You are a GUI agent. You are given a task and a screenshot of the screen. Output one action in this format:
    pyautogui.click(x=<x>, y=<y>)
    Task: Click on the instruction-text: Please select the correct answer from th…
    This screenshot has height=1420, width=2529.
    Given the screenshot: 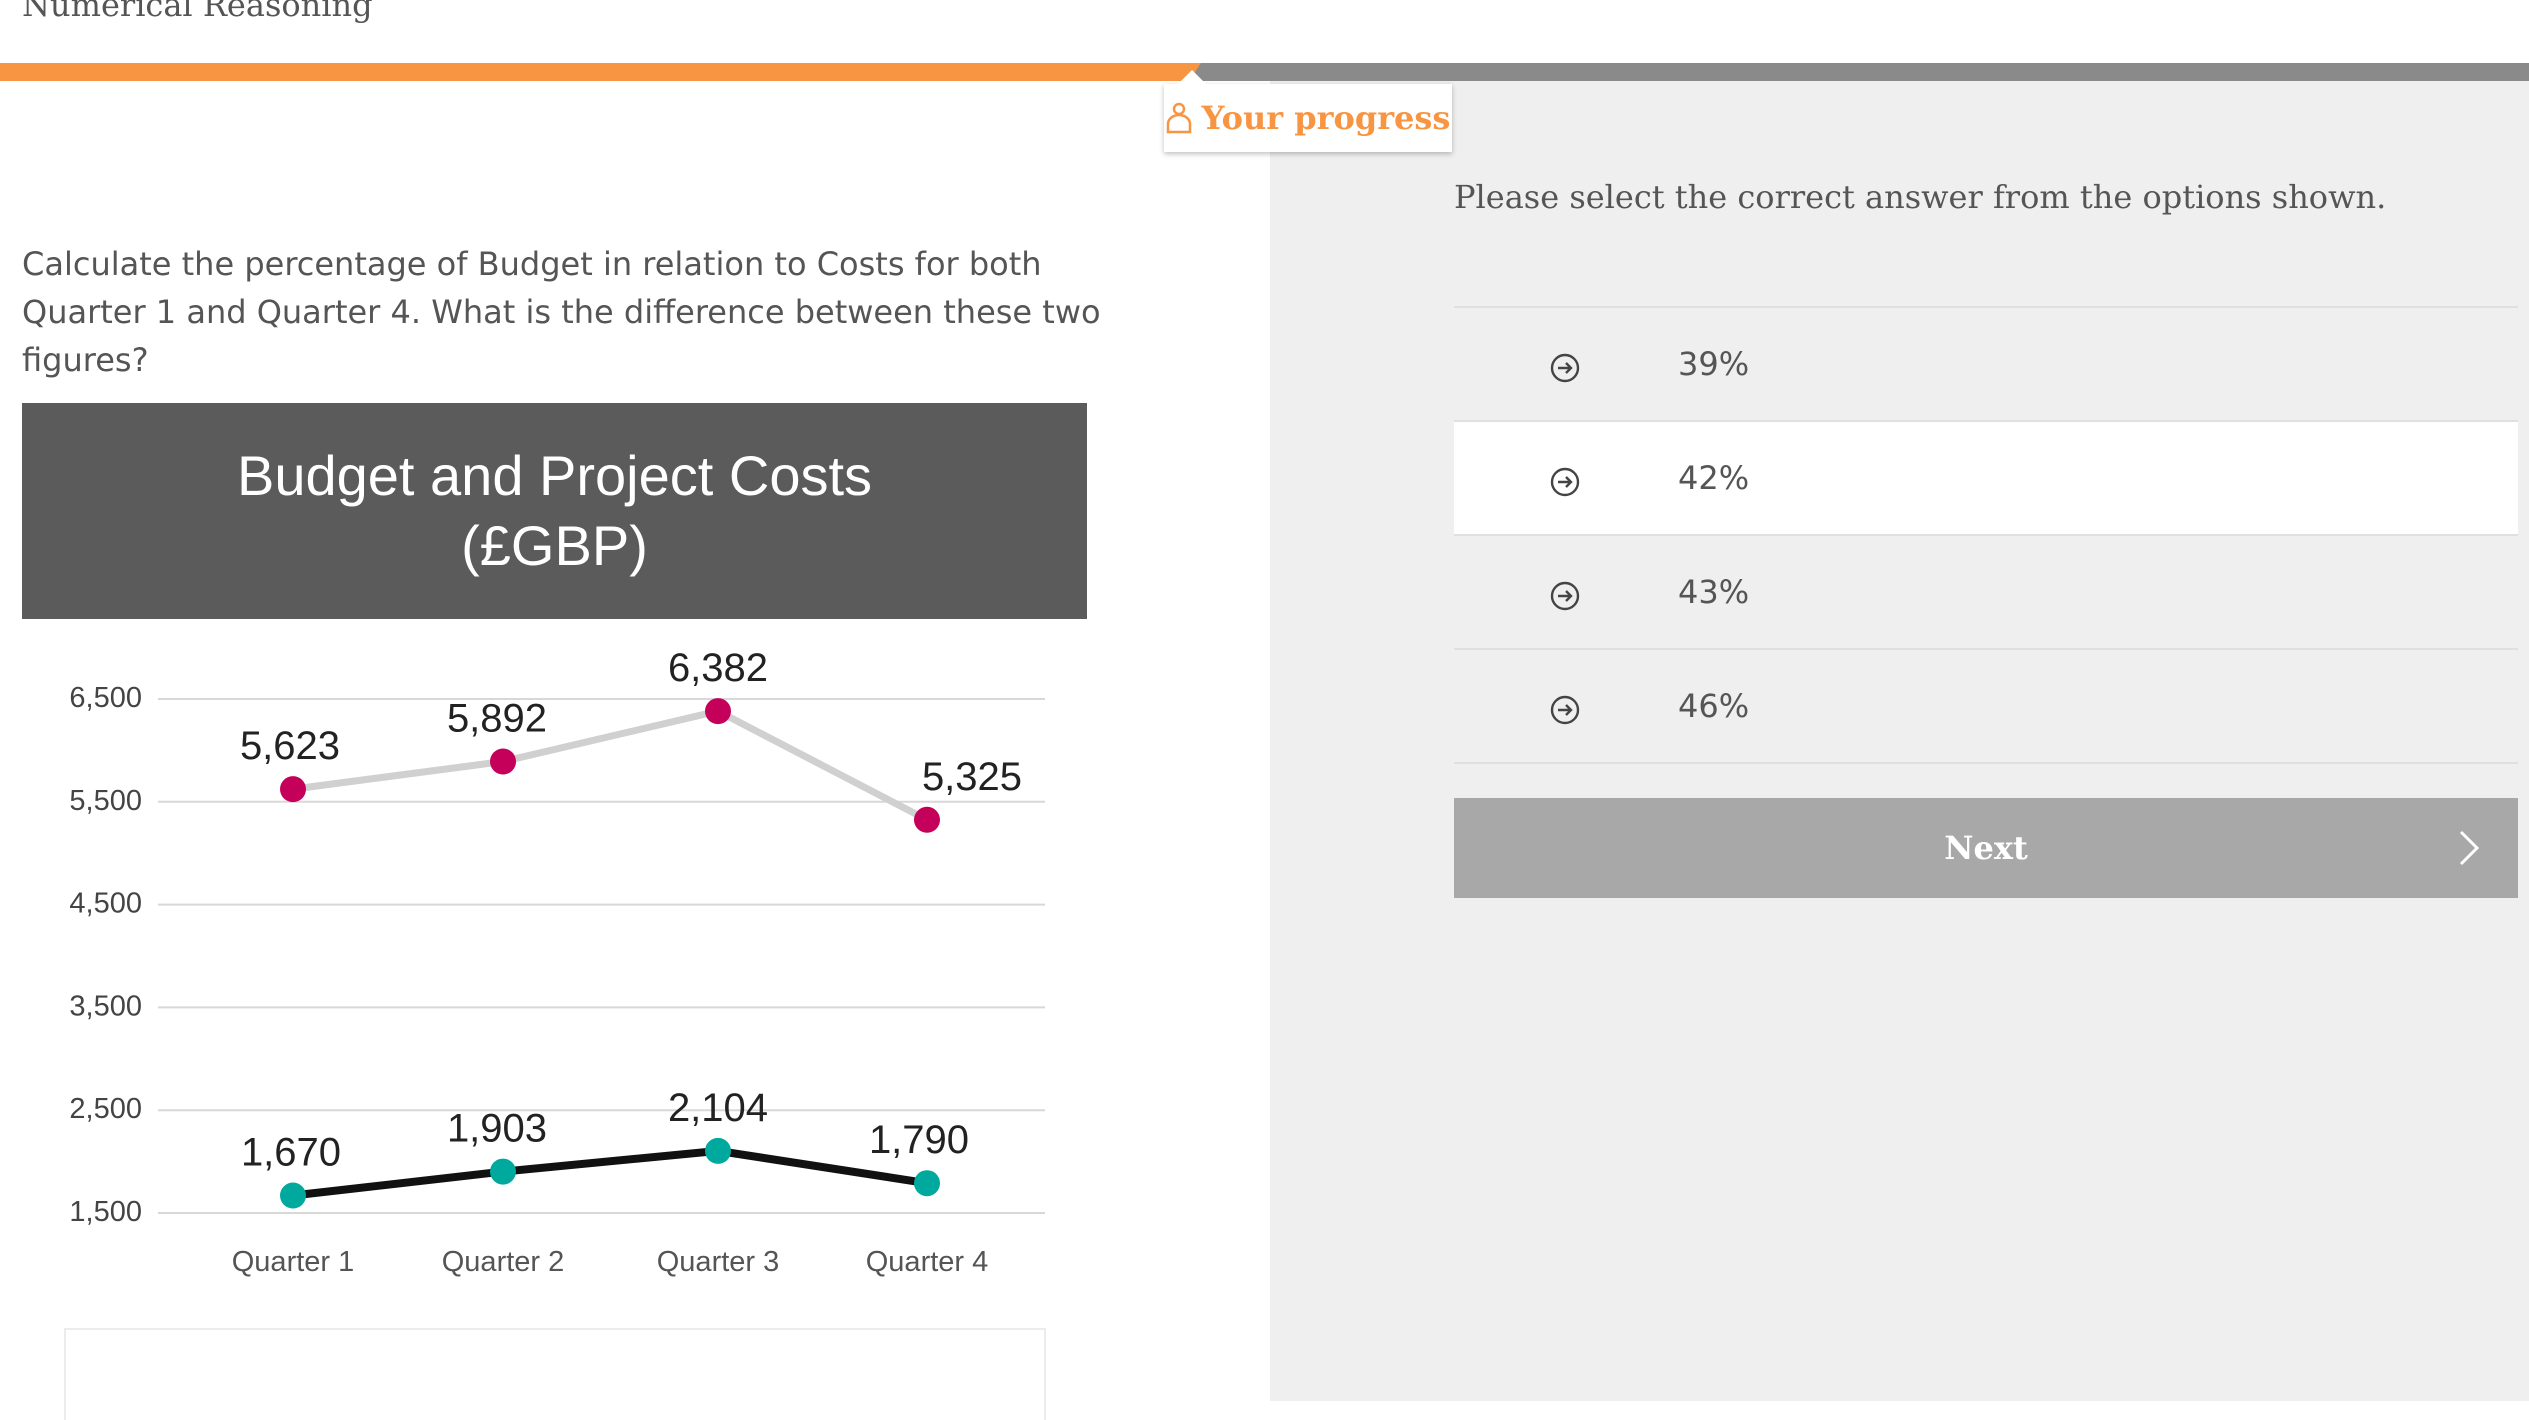 What is the action you would take?
    pyautogui.click(x=1920, y=197)
    